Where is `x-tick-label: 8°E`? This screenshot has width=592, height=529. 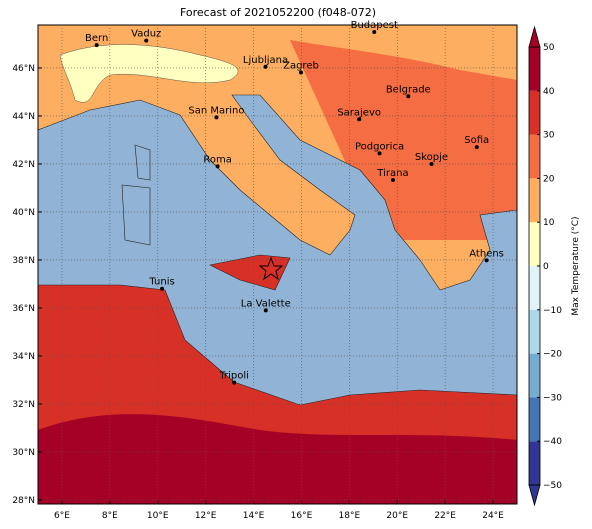 x-tick-label: 8°E is located at coordinates (110, 516).